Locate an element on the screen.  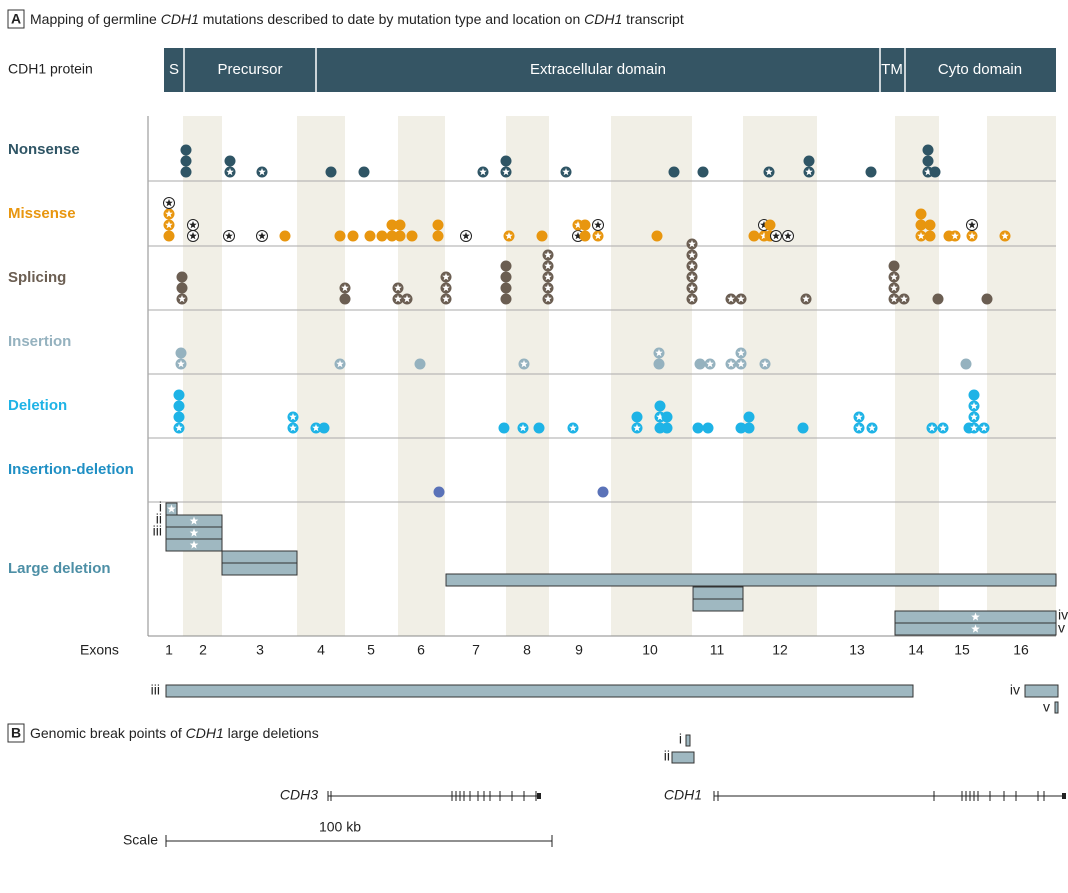
deletion-label: iv is located at coordinates (1063, 615).